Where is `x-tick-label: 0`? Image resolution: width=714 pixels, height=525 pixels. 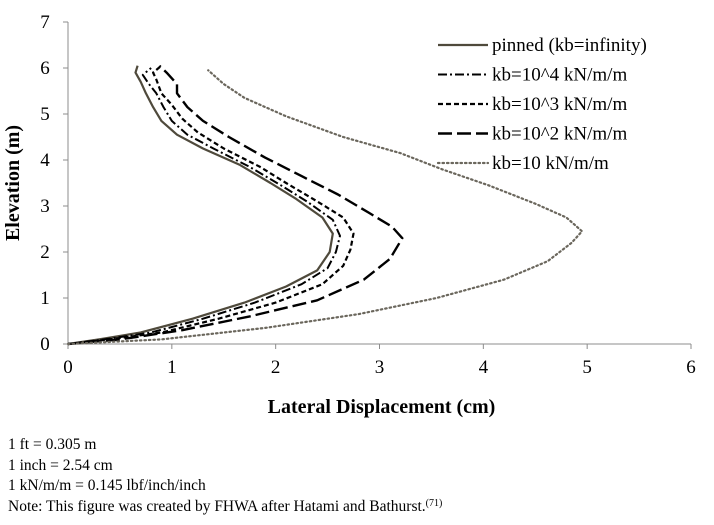
x-tick-label: 0 is located at coordinates (68, 367).